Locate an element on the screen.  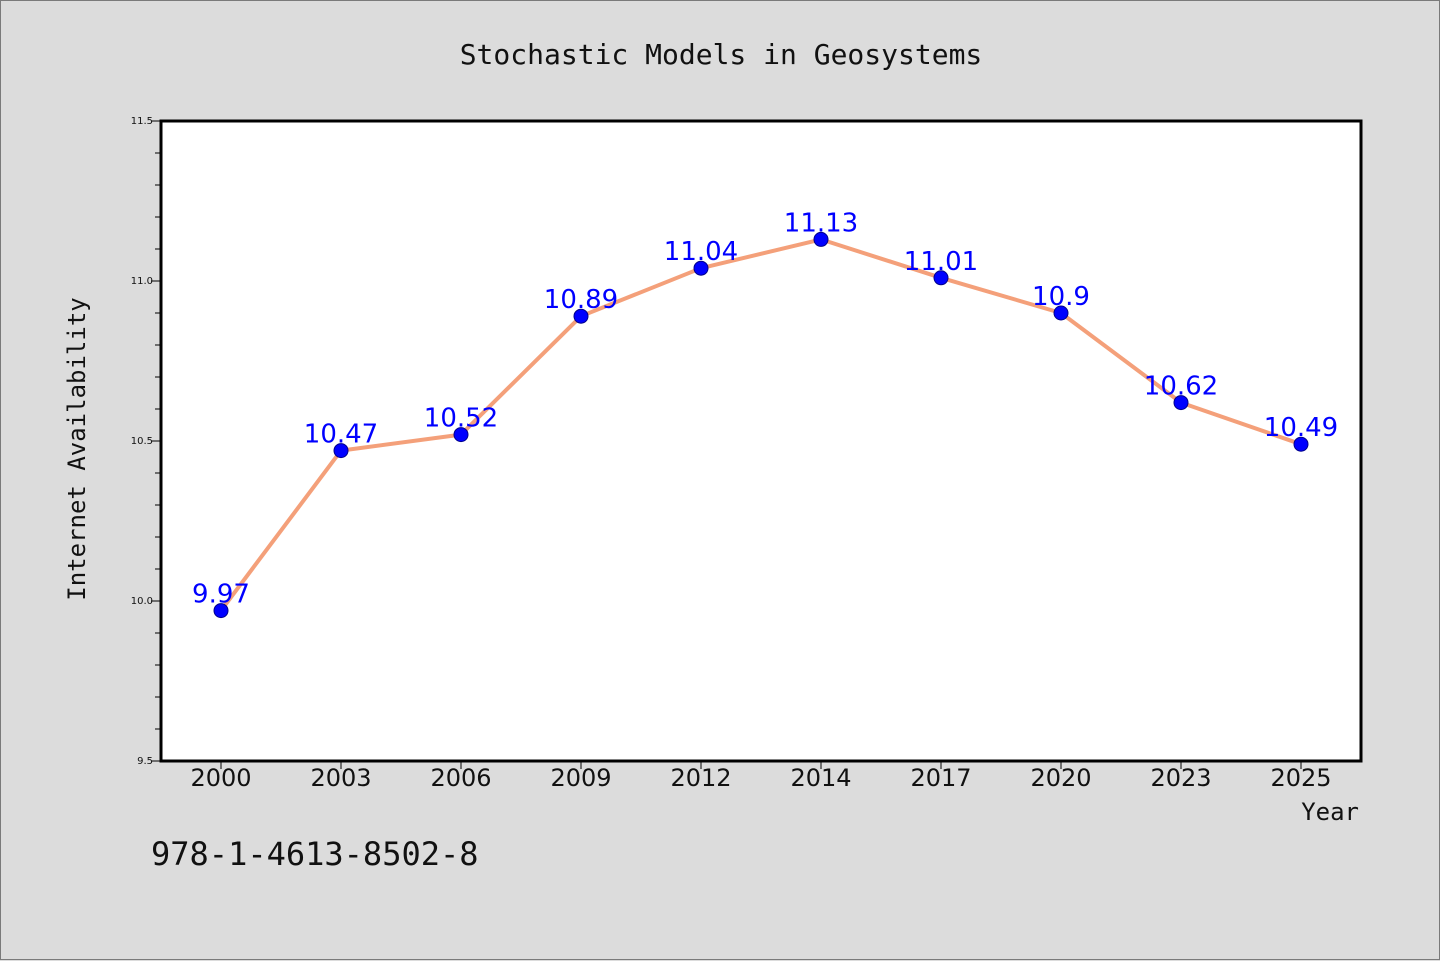
y-tick-label: 11.0 is located at coordinates (142, 281).